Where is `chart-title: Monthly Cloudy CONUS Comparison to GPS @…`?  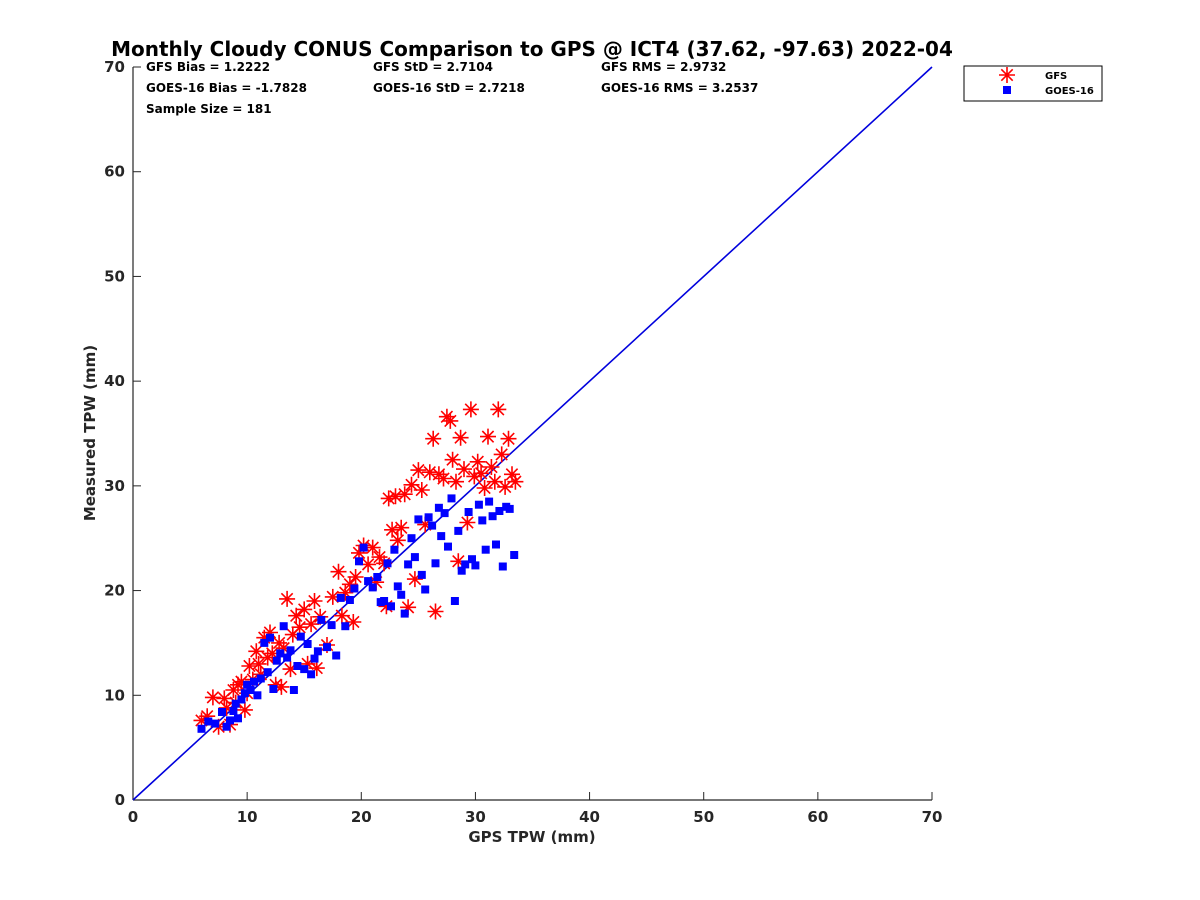 chart-title: Monthly Cloudy CONUS Comparison to GPS @… is located at coordinates (532, 49).